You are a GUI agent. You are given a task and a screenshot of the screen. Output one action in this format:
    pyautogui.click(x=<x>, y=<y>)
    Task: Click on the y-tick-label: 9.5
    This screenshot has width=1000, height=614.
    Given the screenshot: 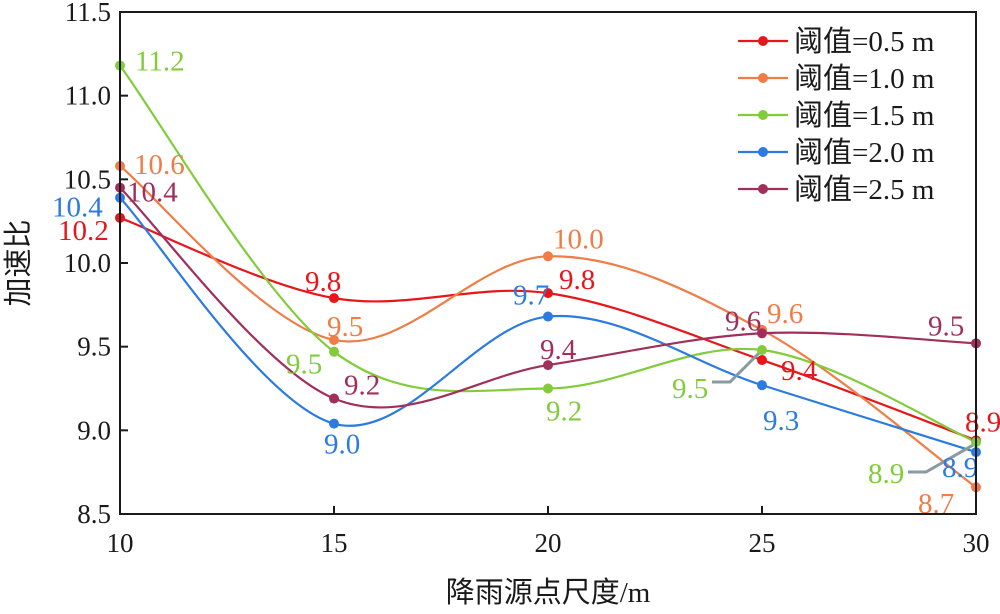 What is the action you would take?
    pyautogui.click(x=94, y=347)
    